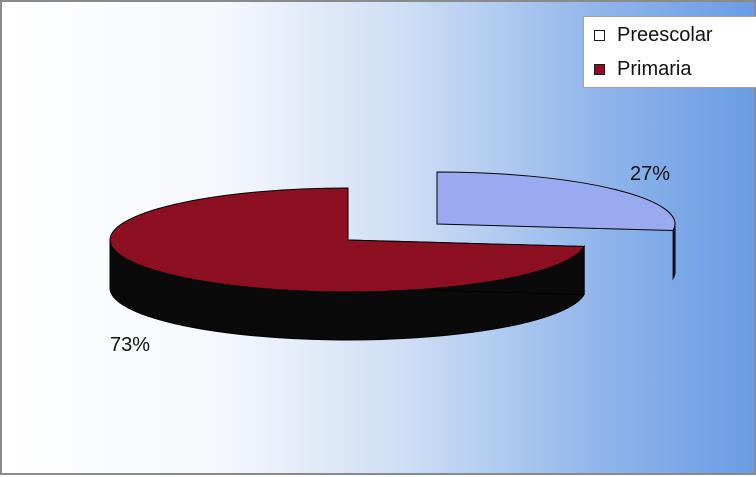  I want to click on legend: Preescolar Primaria, so click(669, 52).